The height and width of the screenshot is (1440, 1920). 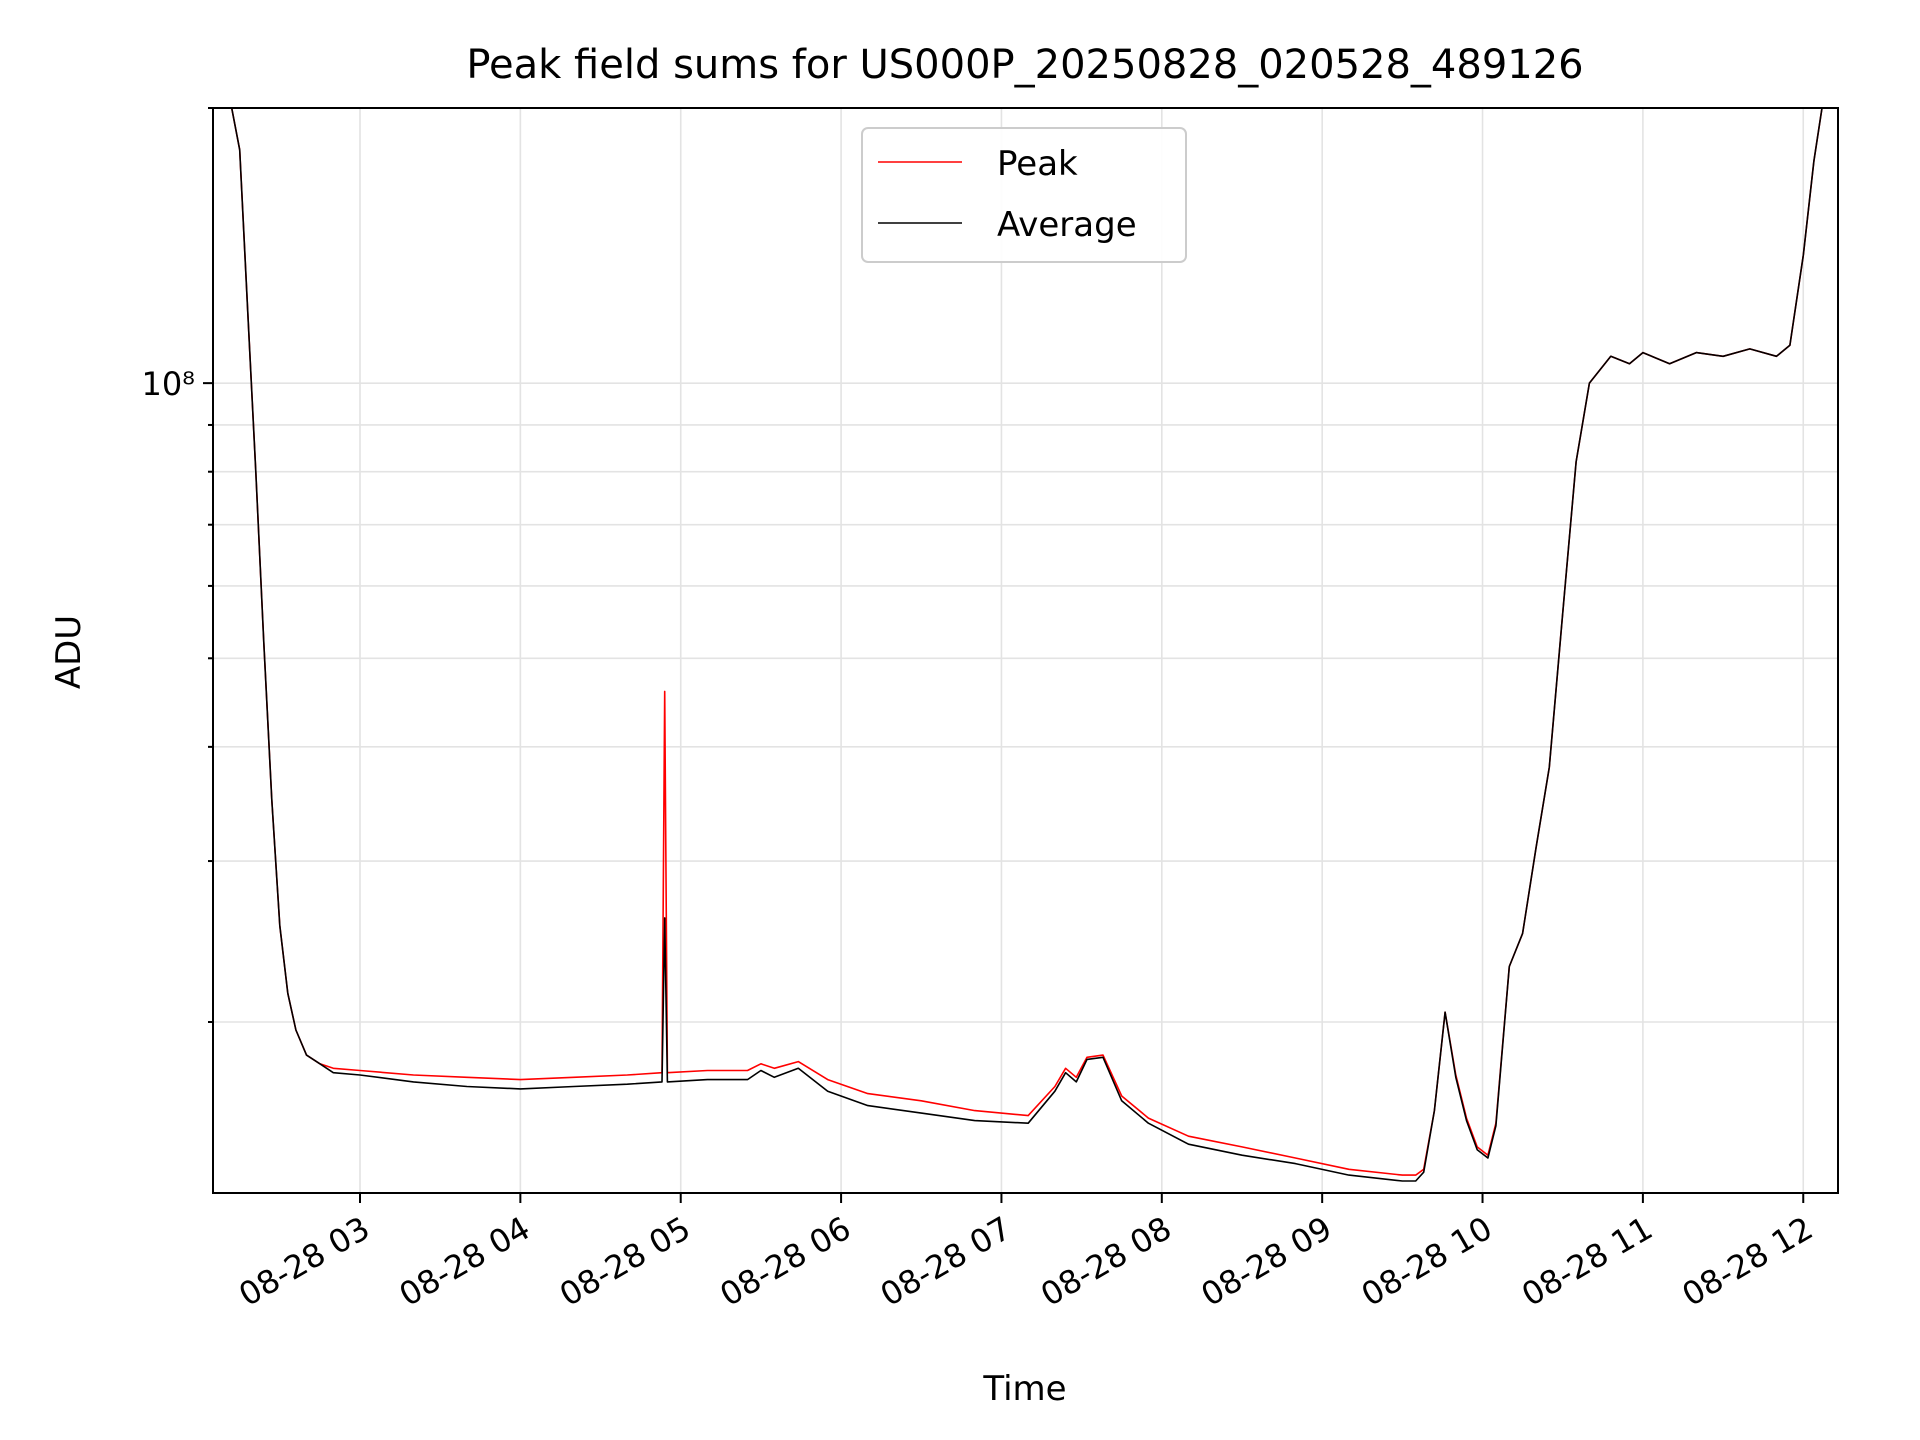 What do you see at coordinates (168, 384) in the screenshot?
I see `y-tick-label: 10⁸` at bounding box center [168, 384].